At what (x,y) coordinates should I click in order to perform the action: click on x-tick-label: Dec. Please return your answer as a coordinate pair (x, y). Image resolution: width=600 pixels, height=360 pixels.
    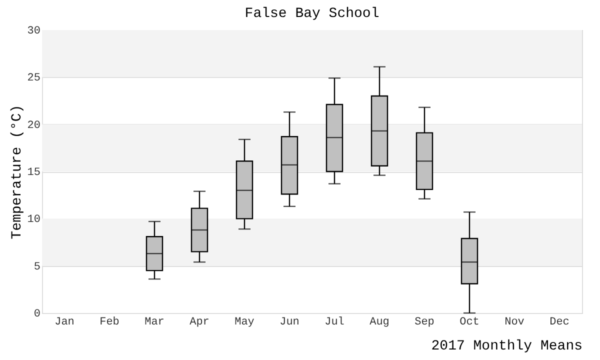
    Looking at the image, I should click on (560, 322).